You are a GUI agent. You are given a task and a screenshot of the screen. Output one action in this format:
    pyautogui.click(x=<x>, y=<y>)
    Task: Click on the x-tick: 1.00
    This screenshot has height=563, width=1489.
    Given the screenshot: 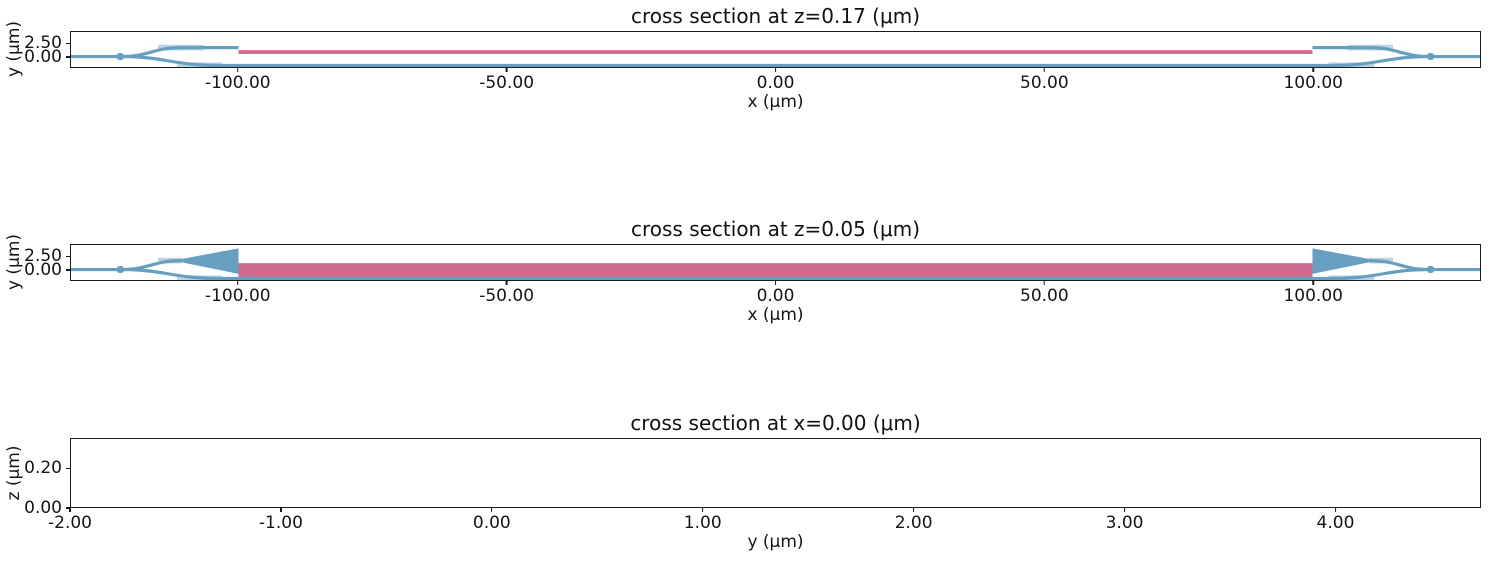 What is the action you would take?
    pyautogui.click(x=703, y=520)
    